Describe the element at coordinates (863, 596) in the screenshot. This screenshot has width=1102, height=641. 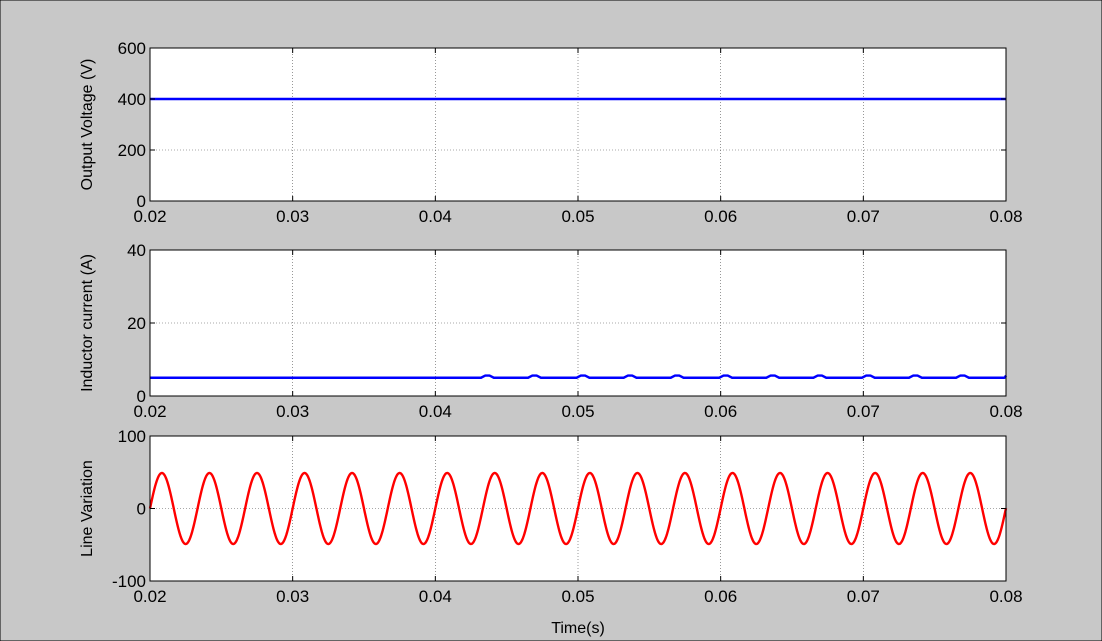
I see `line-variation-x-tick-label-5: 0.07` at that location.